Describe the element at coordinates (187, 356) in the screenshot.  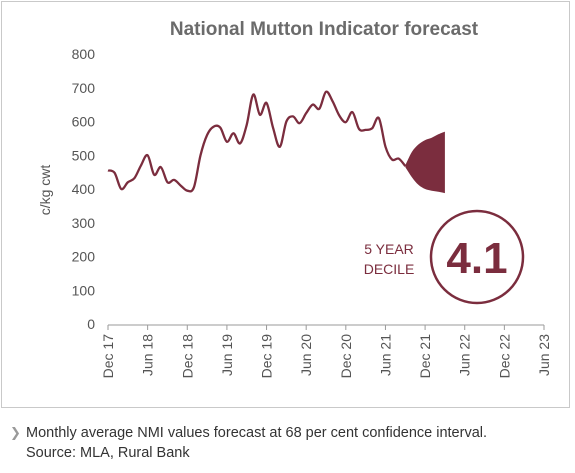
I see `x-tick-label: Dec 18` at that location.